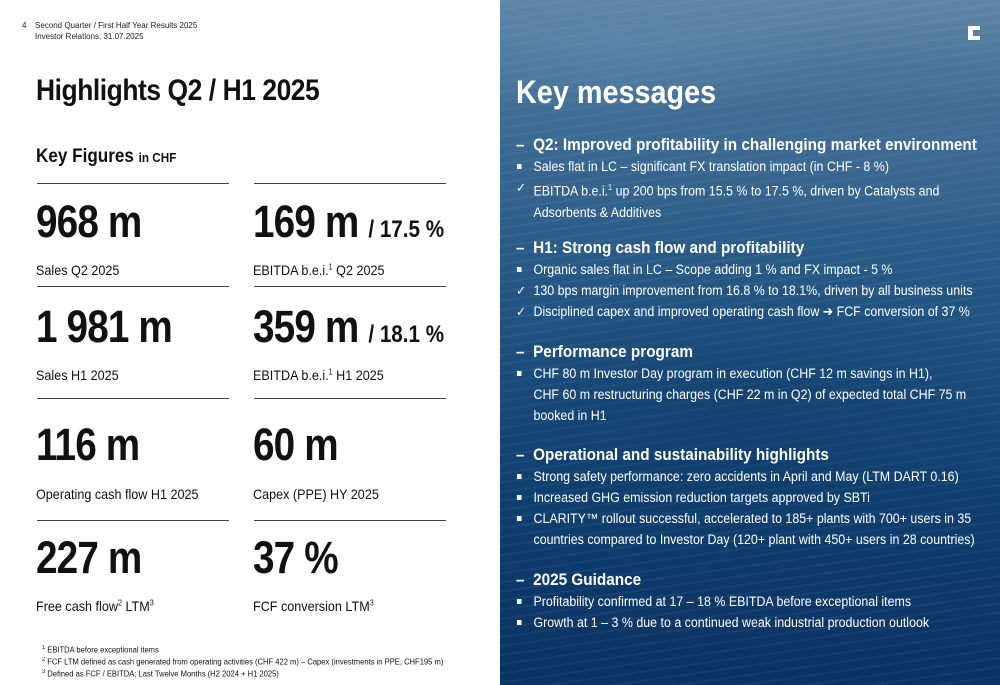 Image resolution: width=1000 pixels, height=685 pixels. What do you see at coordinates (178, 90) in the screenshot?
I see `slide-title: Highlights Q2 / H1 2025` at bounding box center [178, 90].